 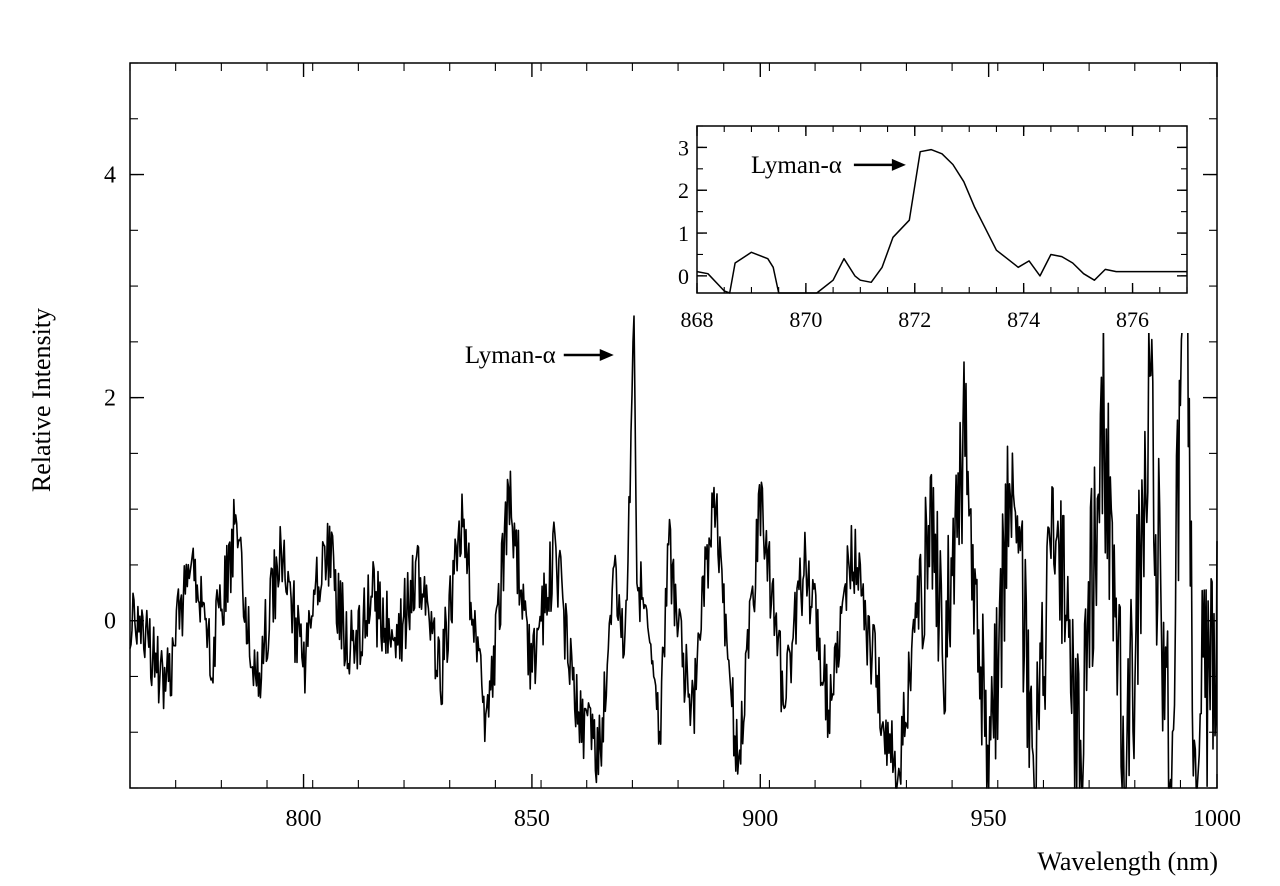 I want to click on inset-x-tick-label: 876, so click(x=1132, y=319).